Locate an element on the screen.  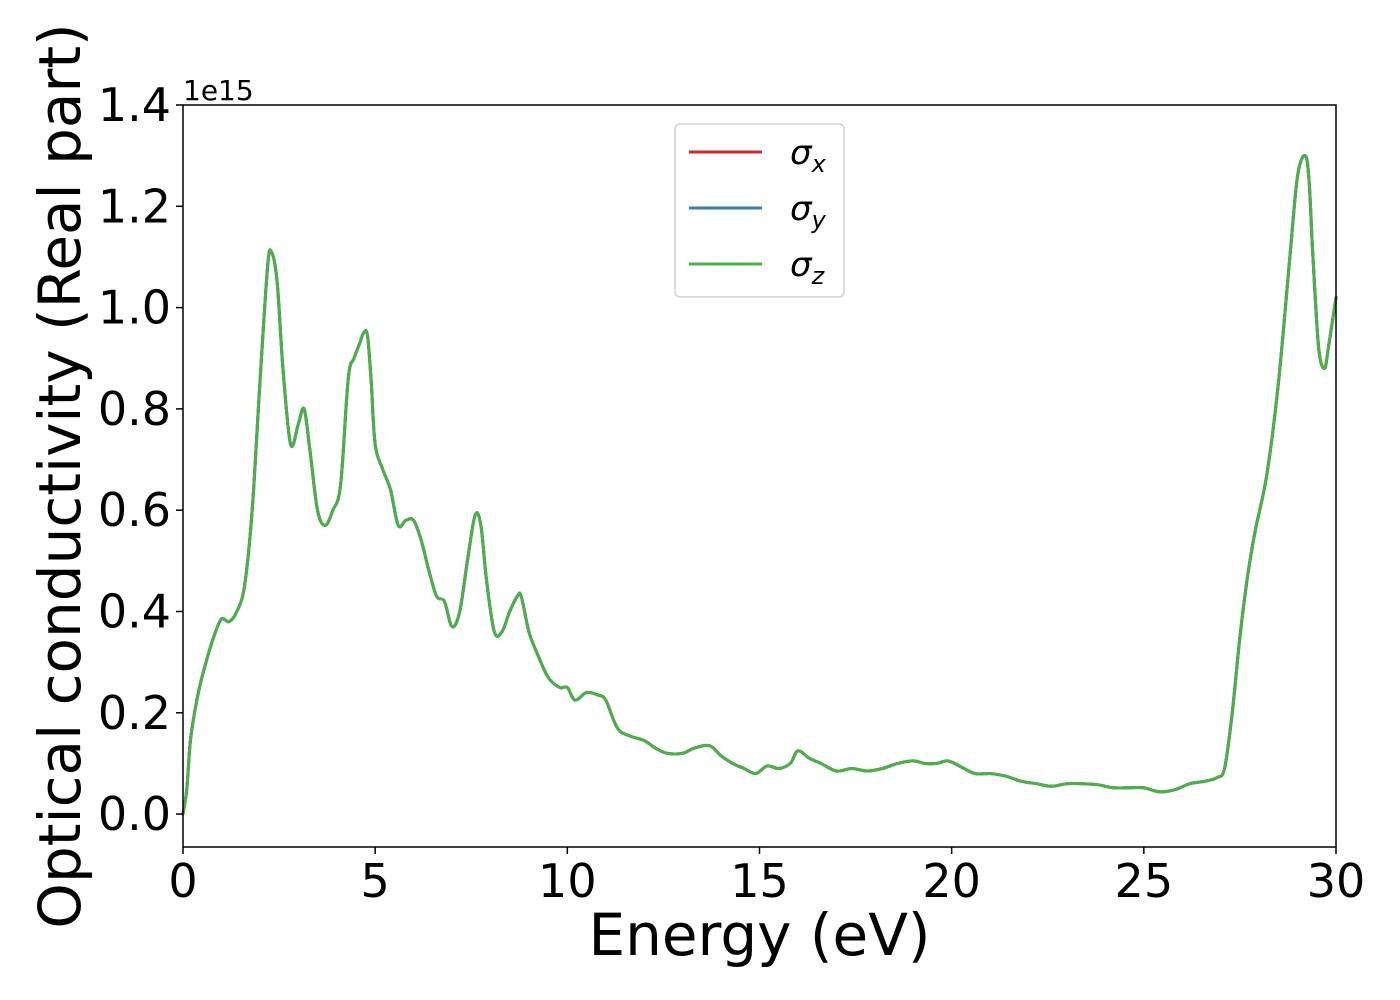
y-tick-label: 1.0 is located at coordinates (134, 308).